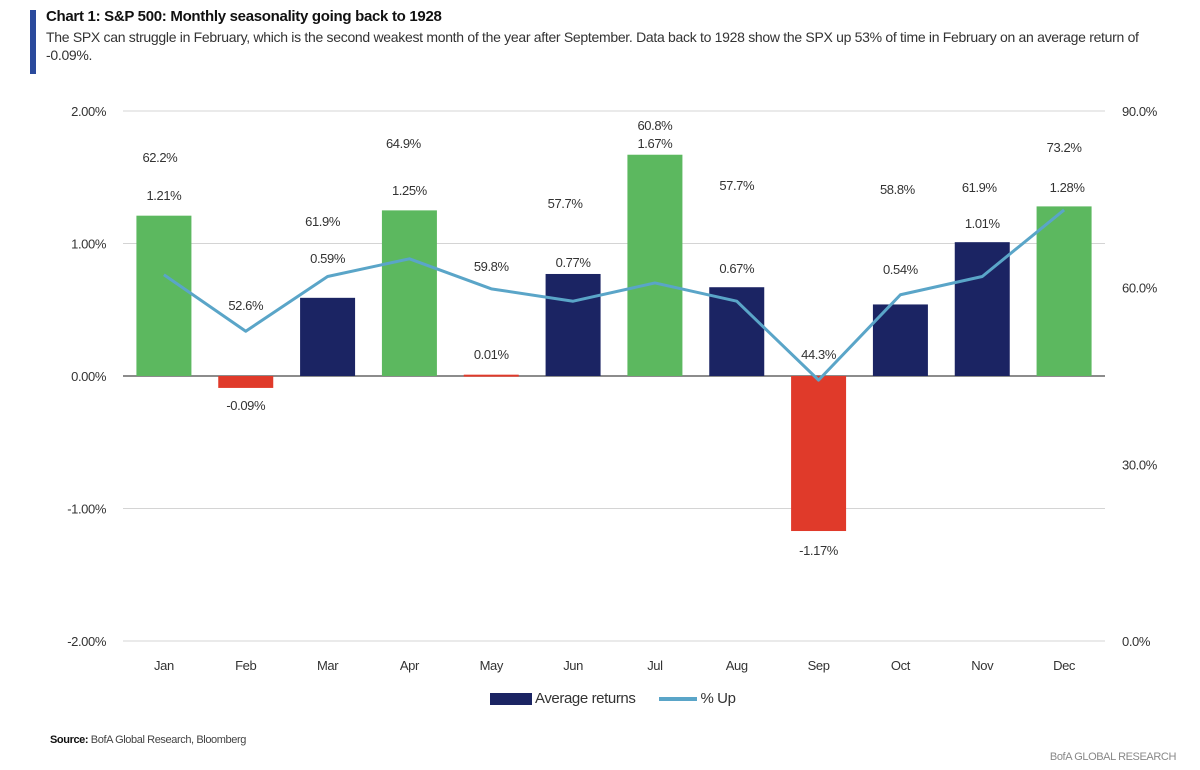 Image resolution: width=1200 pixels, height=770 pixels. I want to click on x-tick-label: Apr, so click(410, 665).